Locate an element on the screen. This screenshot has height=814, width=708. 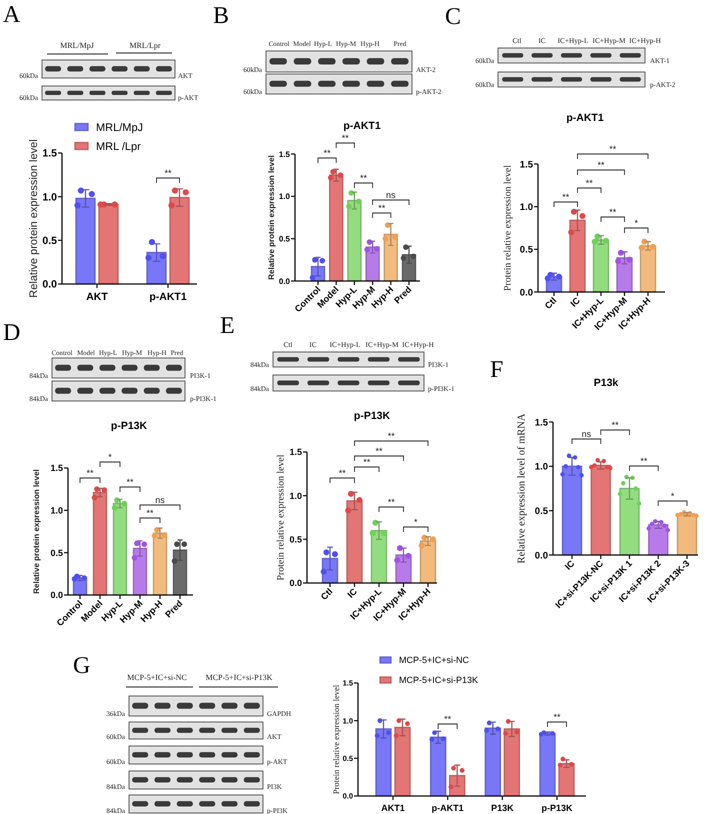
legend-label: MCP-5+IC+si-NC is located at coordinates (434, 660).